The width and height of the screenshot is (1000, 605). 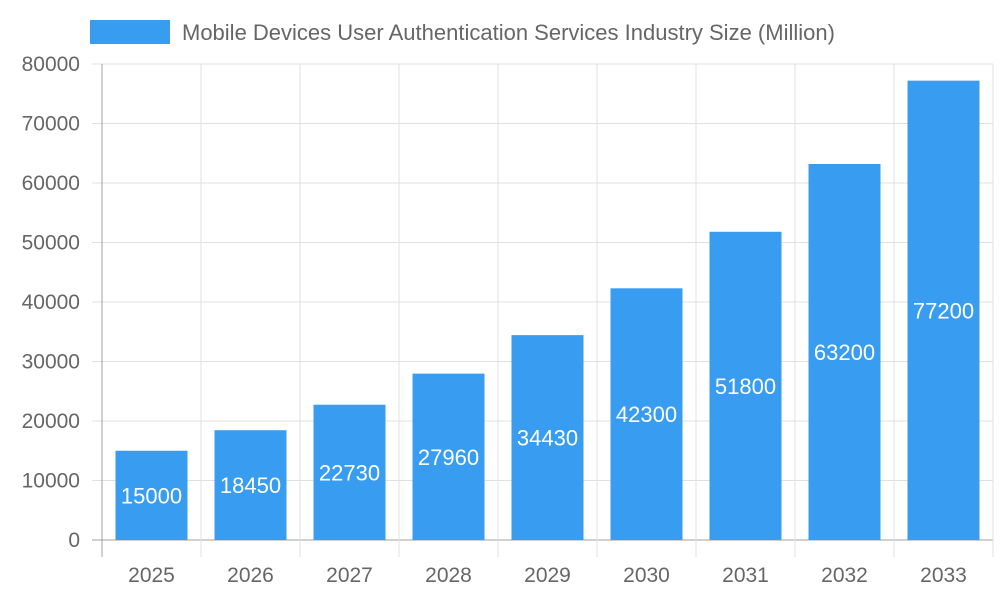 What do you see at coordinates (547, 575) in the screenshot?
I see `x-tick-label: 2029` at bounding box center [547, 575].